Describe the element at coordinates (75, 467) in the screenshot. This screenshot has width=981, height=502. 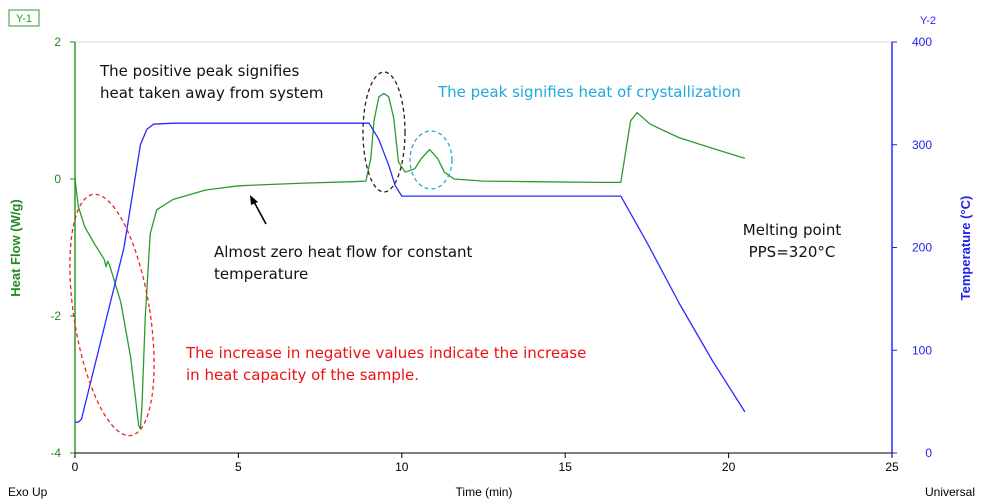
I see `x-tick-label: 0` at that location.